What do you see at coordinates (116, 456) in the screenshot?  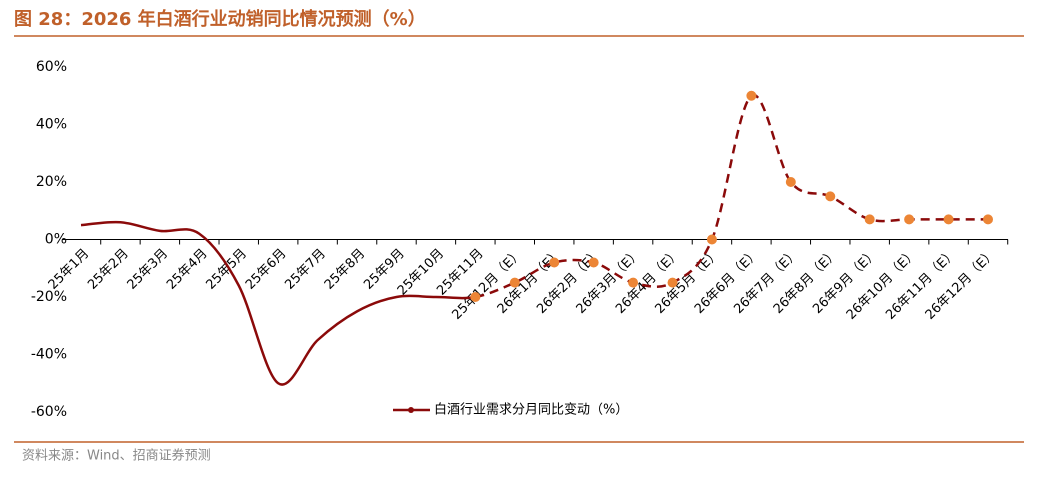 I see `source: 资料来源：Wind、招商证券预测` at bounding box center [116, 456].